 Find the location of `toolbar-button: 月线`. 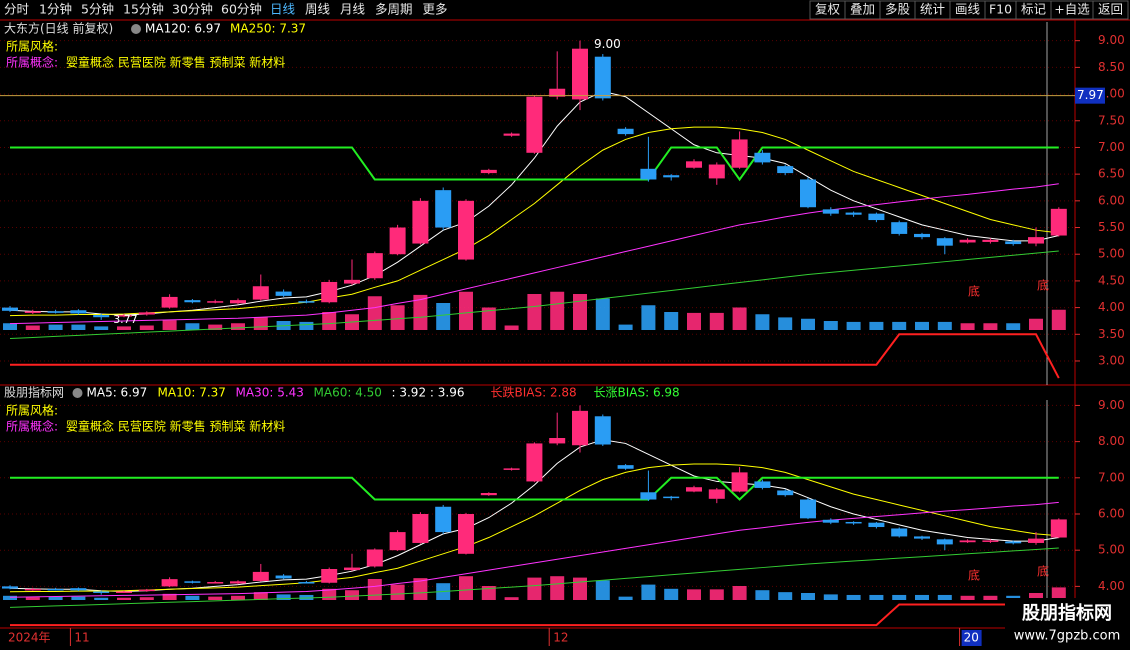

toolbar-button: 月线 is located at coordinates (353, 9).